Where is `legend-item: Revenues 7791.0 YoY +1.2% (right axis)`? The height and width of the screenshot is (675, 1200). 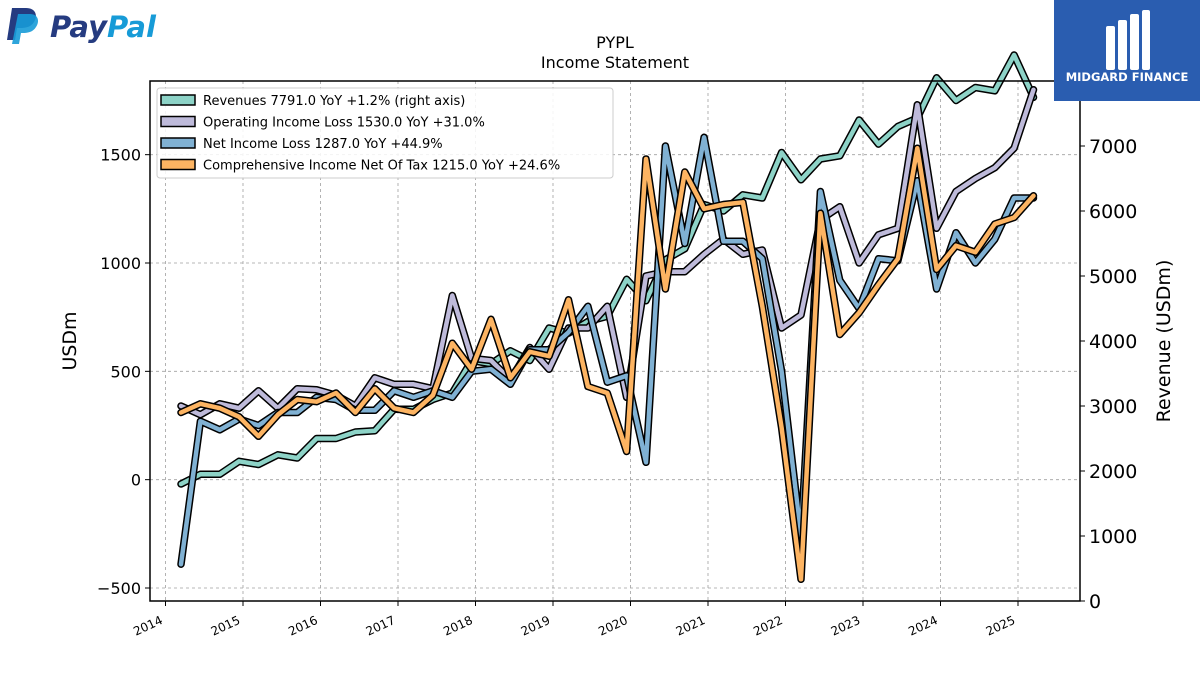
legend-item: Revenues 7791.0 YoY +1.2% (right axis) is located at coordinates (312, 101).